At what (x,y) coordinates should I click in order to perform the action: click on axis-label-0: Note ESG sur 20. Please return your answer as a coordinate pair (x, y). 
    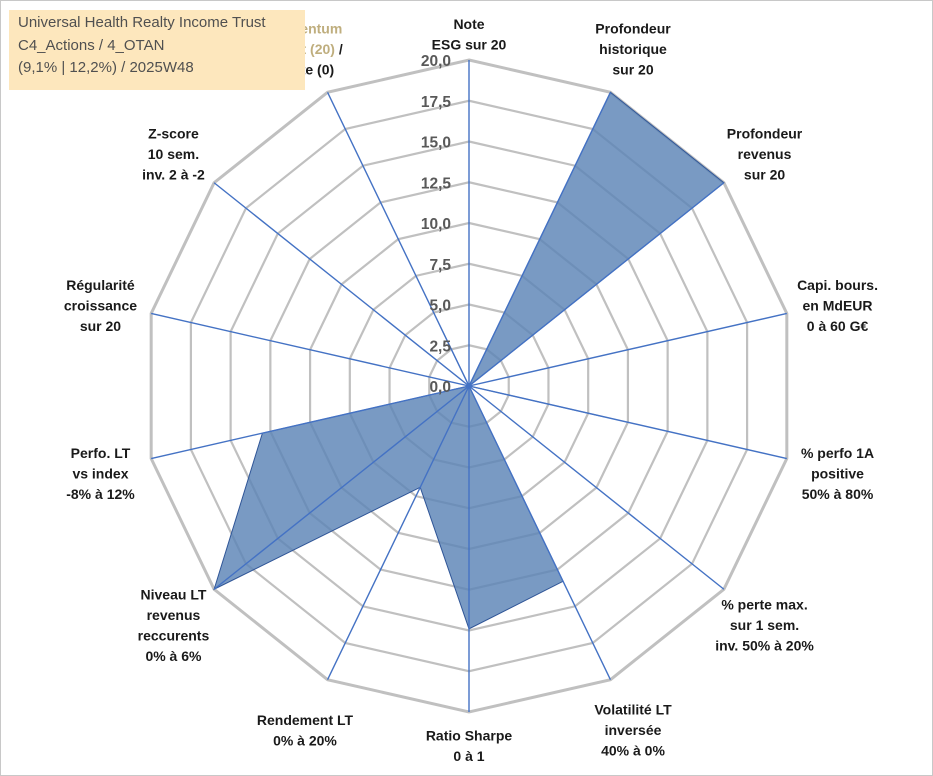
    Looking at the image, I should click on (469, 34).